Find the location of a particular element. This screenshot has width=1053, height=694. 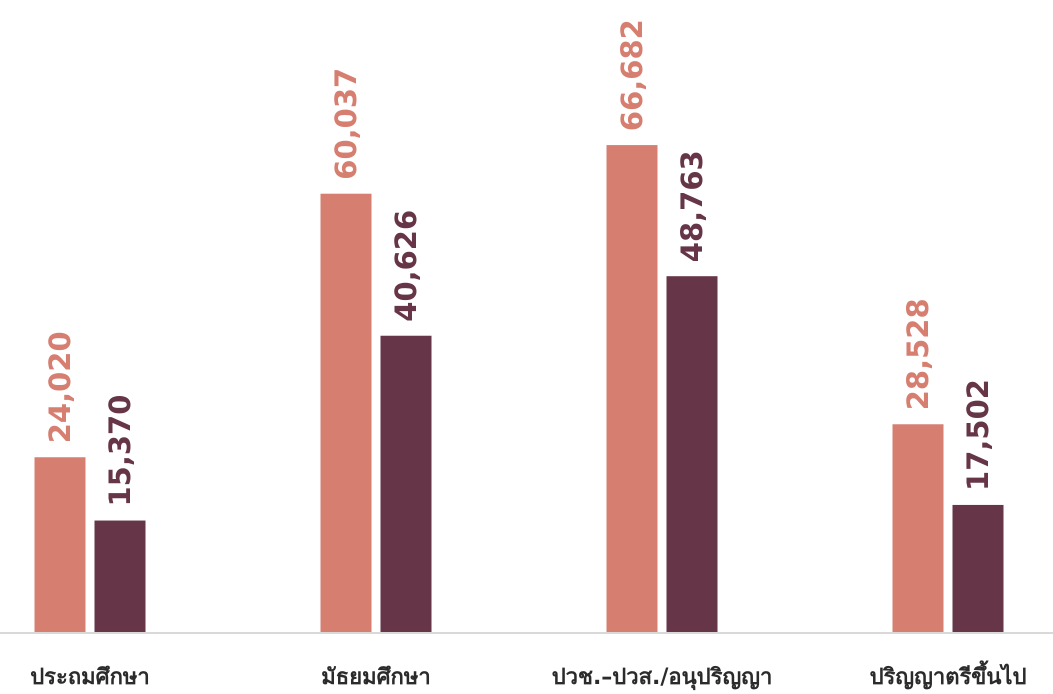

category-label: ปริญญาตรีขึ้นไป is located at coordinates (948, 675).